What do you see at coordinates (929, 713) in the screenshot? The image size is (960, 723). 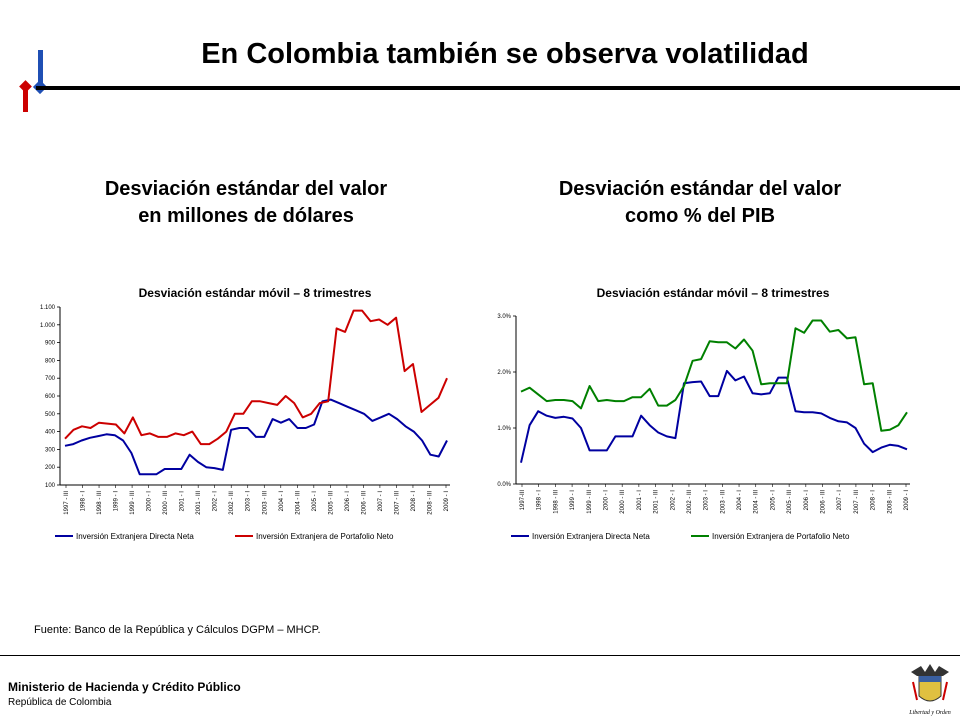 I see `emblem-motto: Libertad y Orden` at bounding box center [929, 713].